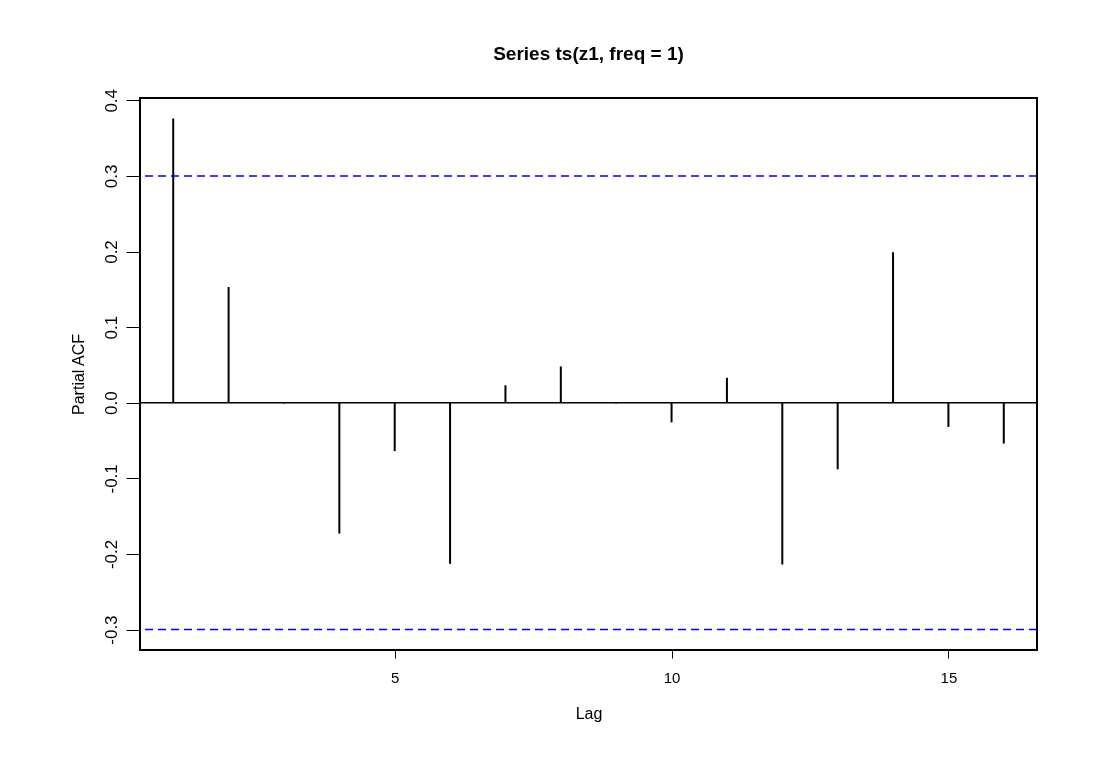 The image size is (1099, 760). What do you see at coordinates (672, 677) in the screenshot?
I see `x-tick-label: 10` at bounding box center [672, 677].